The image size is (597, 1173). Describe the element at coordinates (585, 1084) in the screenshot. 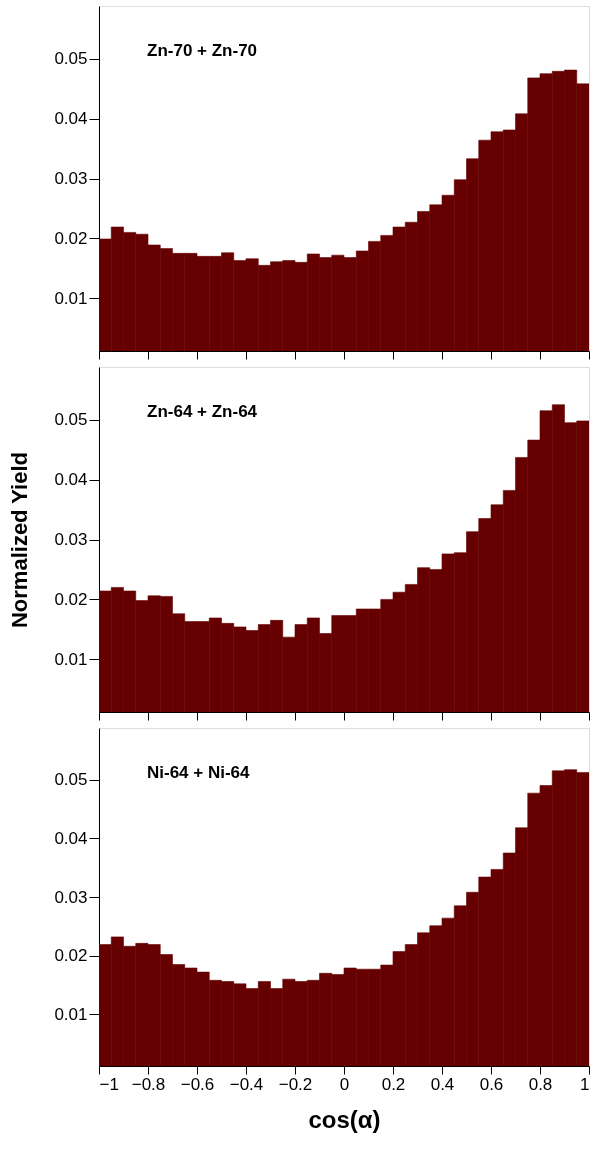

I see `x-tick-label: 1` at that location.